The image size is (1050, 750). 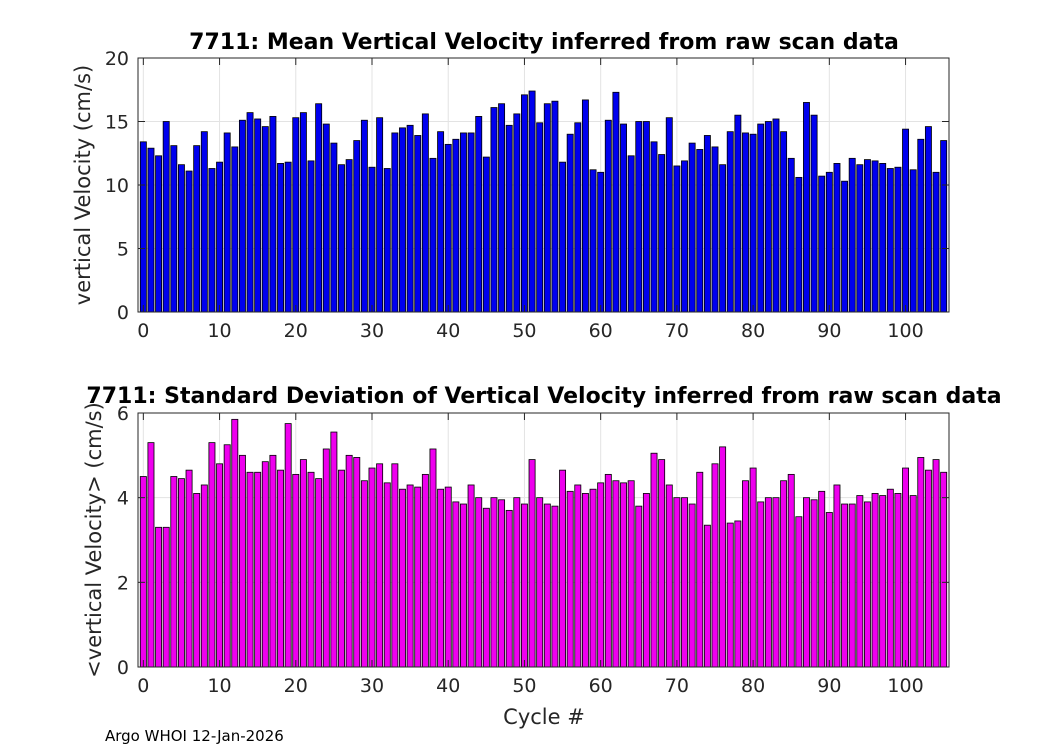 What do you see at coordinates (83, 185) in the screenshot?
I see `y-axis-label-mean: vertical Velocity (cm/s)` at bounding box center [83, 185].